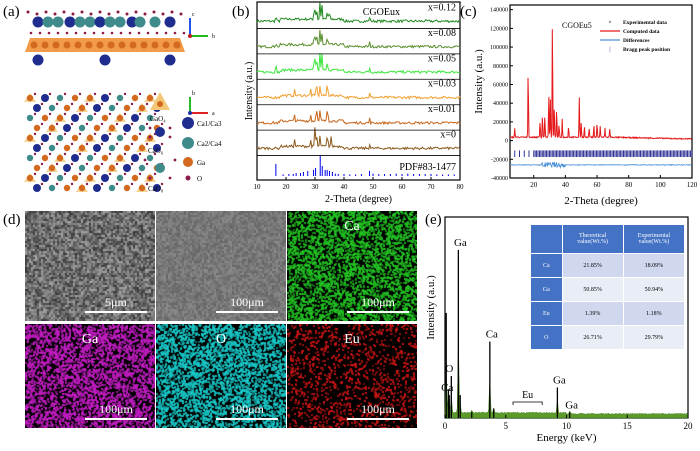 This screenshot has height=451, width=700. Describe the element at coordinates (468, 12) in the screenshot. I see `panel-c-label: (c)` at that location.